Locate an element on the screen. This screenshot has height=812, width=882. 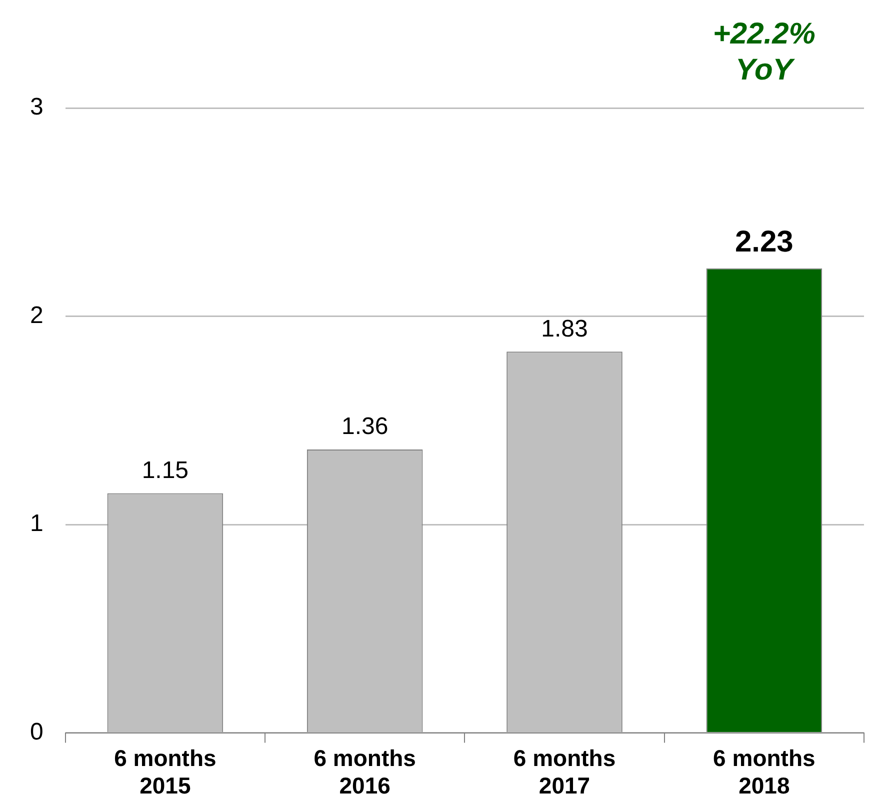
x-tick-label: 6 months 2015 is located at coordinates (165, 771).